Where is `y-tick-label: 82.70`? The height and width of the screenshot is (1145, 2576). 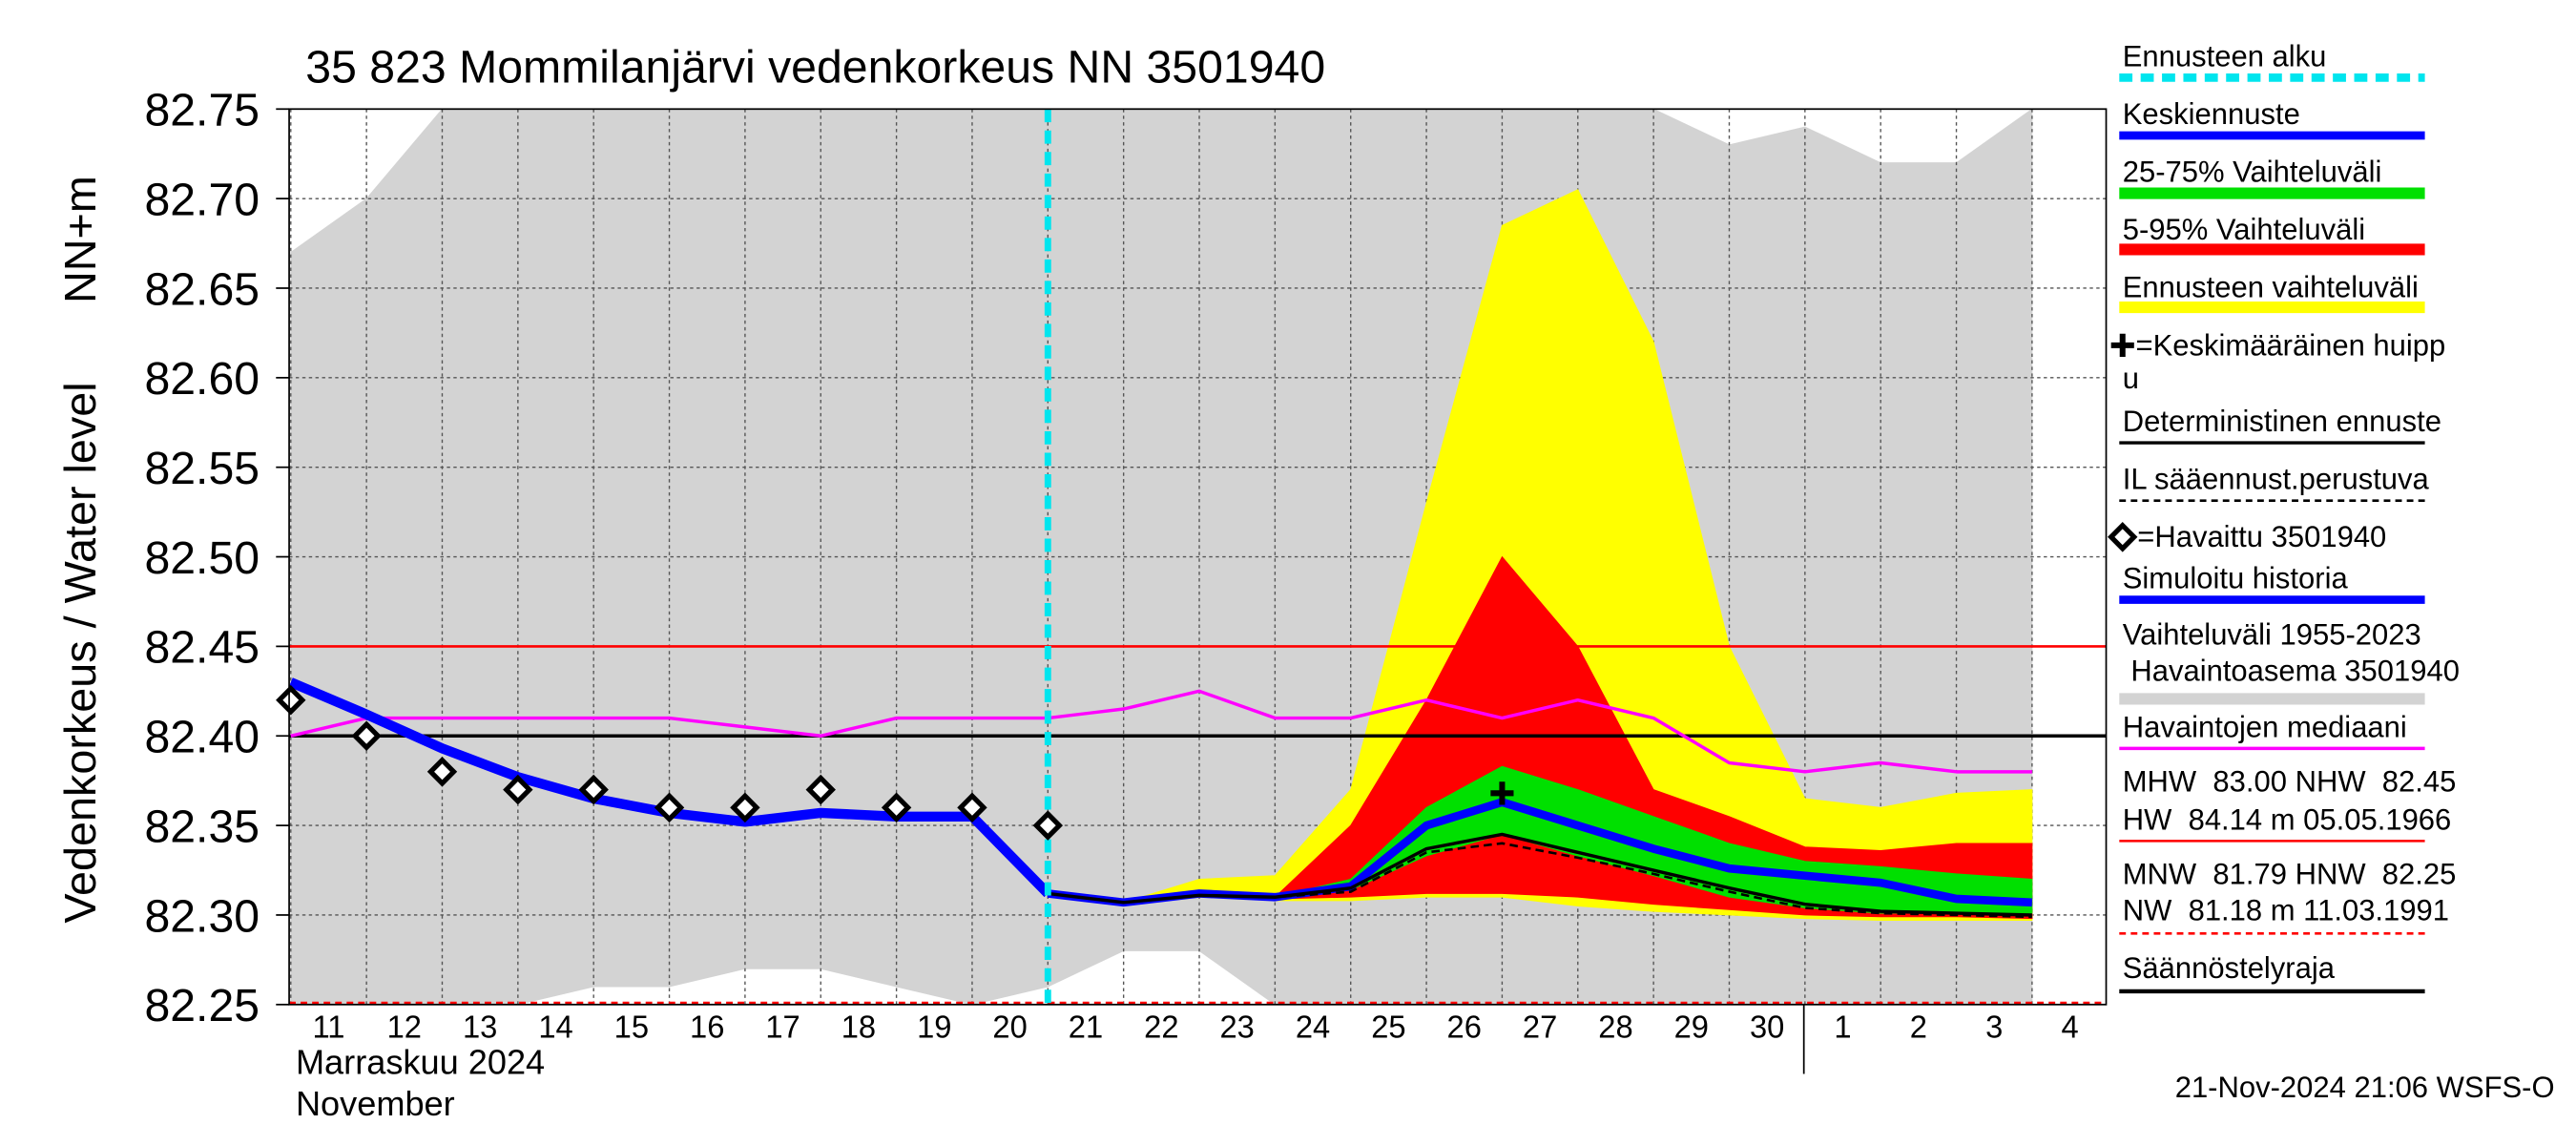
y-tick-label: 82.70 is located at coordinates (202, 199).